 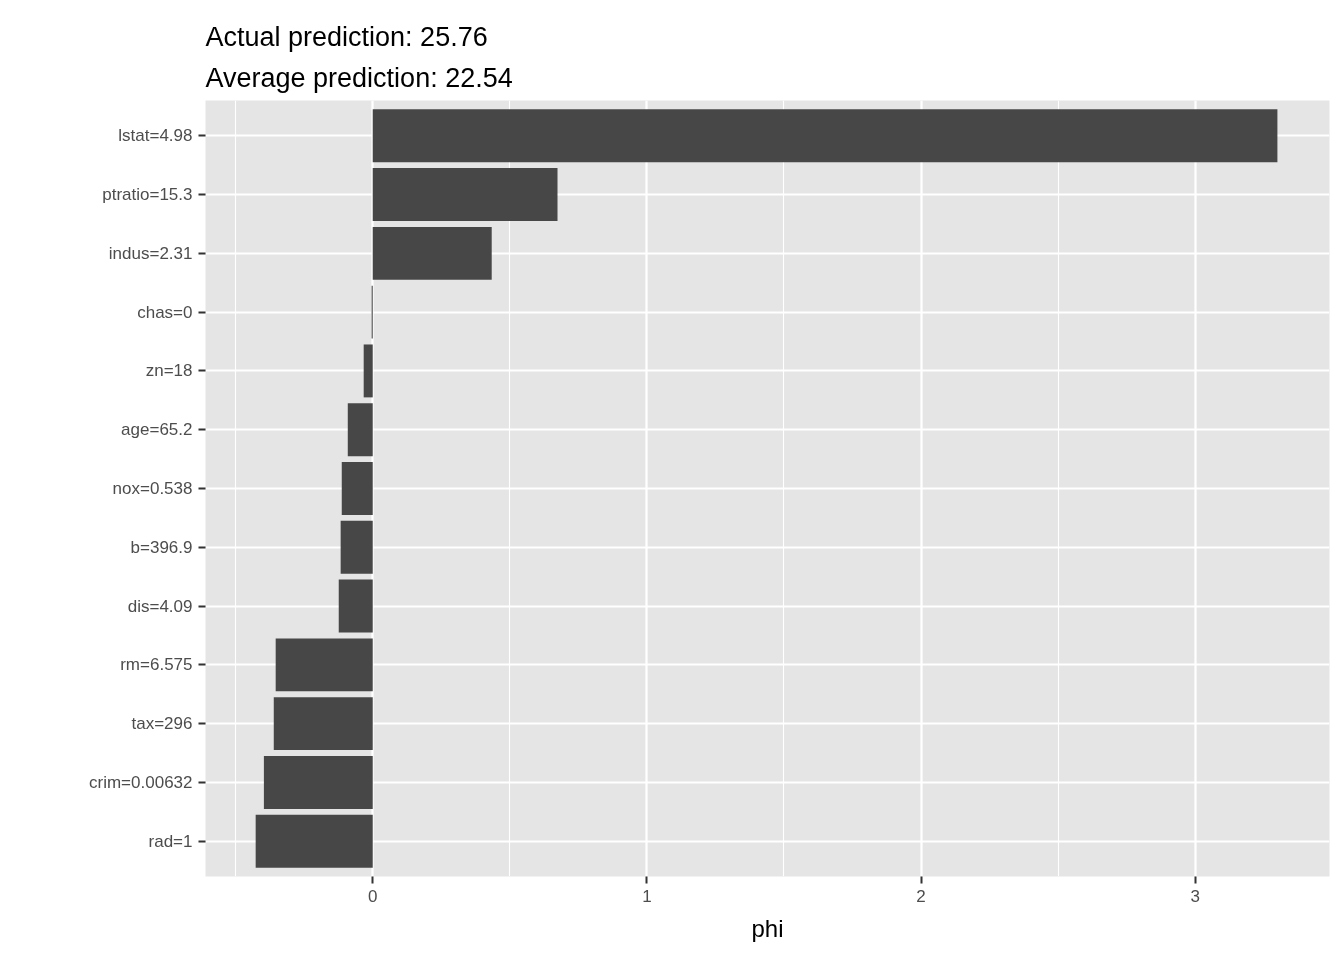 I want to click on y-tick-label: b=396.9, so click(x=161, y=547).